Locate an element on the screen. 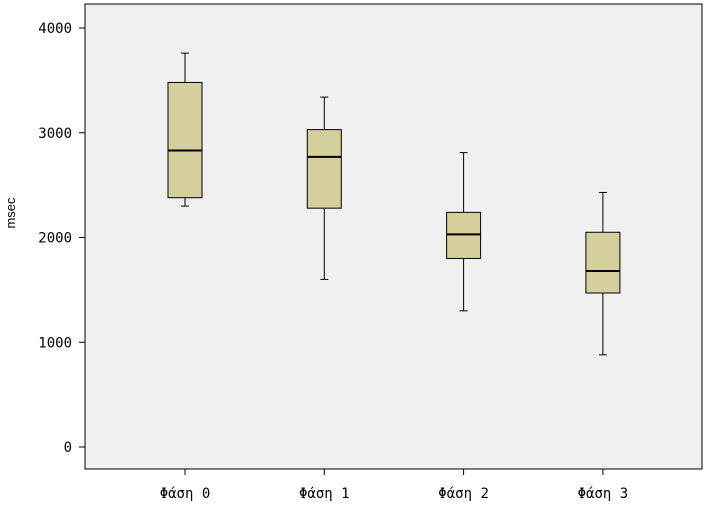 The height and width of the screenshot is (506, 709). x-tick-label: Φάση 1 is located at coordinates (324, 494).